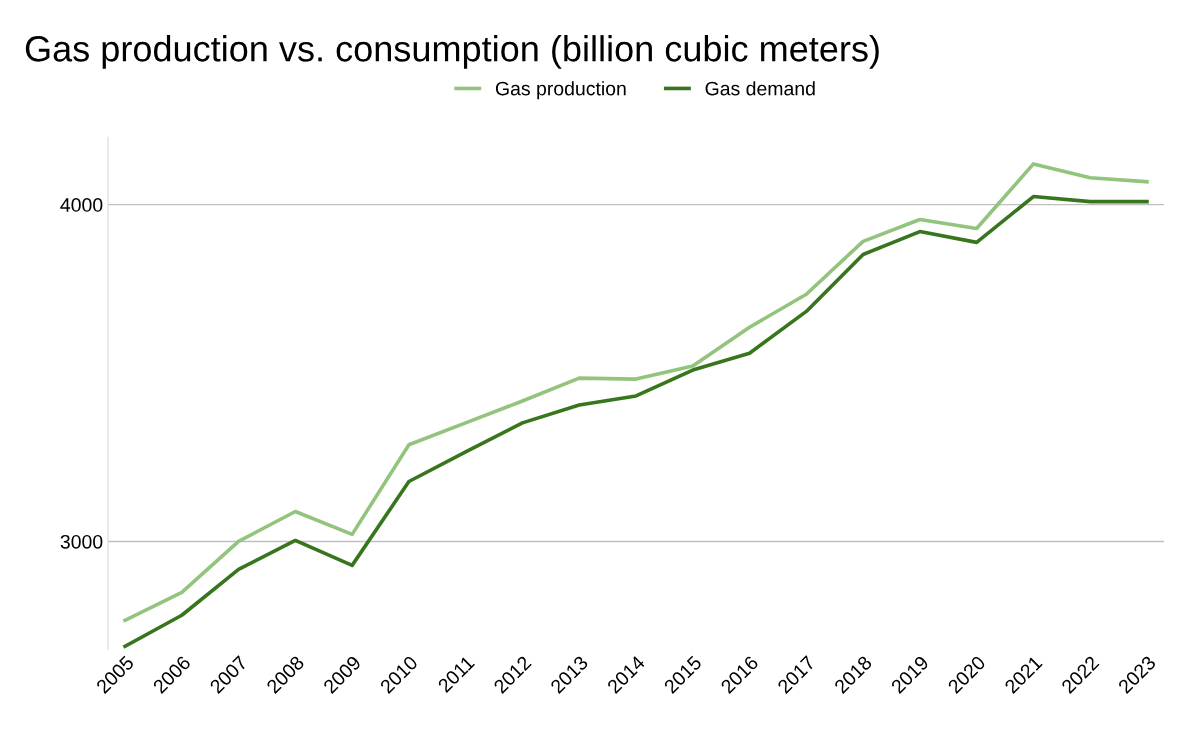 The width and height of the screenshot is (1200, 742). I want to click on y-tick-label: 3000, so click(81, 541).